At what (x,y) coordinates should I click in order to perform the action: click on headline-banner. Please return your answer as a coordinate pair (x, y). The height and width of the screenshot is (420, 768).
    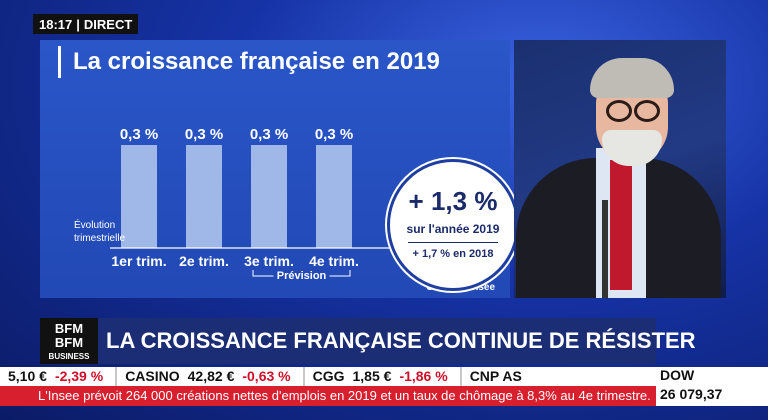
    Looking at the image, I should click on (348, 341).